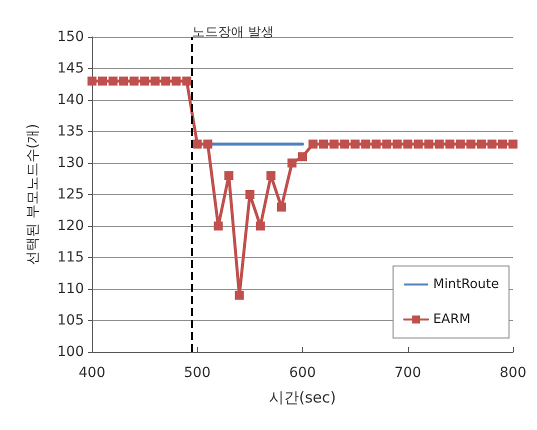  I want to click on y-tick-label: 130, so click(70, 163).